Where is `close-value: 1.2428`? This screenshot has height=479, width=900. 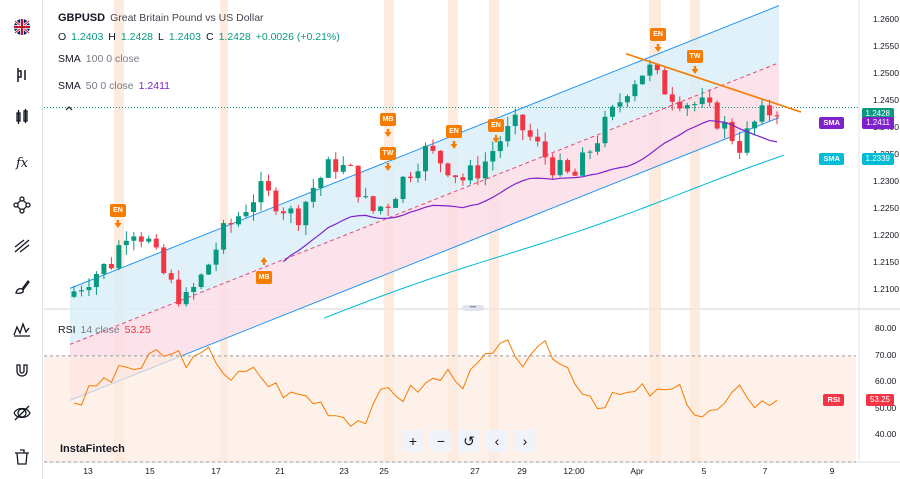 close-value: 1.2428 is located at coordinates (234, 37).